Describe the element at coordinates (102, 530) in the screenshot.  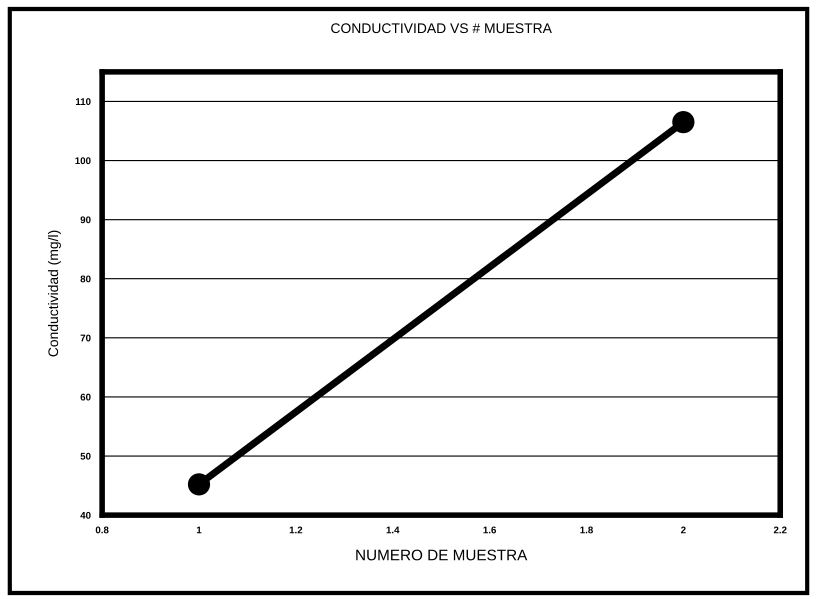
I see `x-tick-label: 0.8` at that location.